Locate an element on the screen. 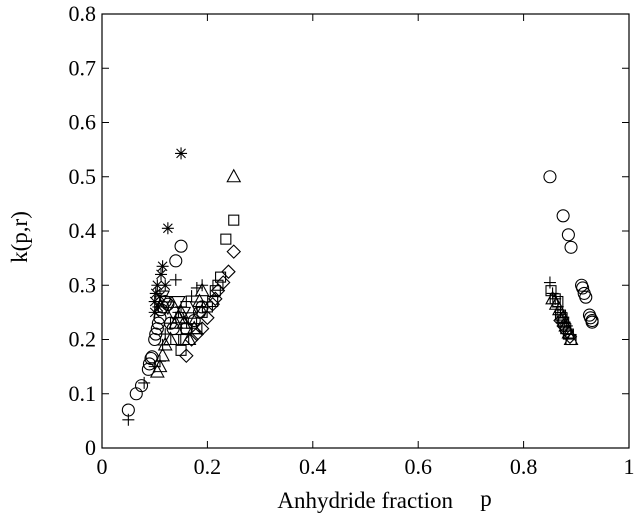  x-tick-label: 0.8 is located at coordinates (524, 466).